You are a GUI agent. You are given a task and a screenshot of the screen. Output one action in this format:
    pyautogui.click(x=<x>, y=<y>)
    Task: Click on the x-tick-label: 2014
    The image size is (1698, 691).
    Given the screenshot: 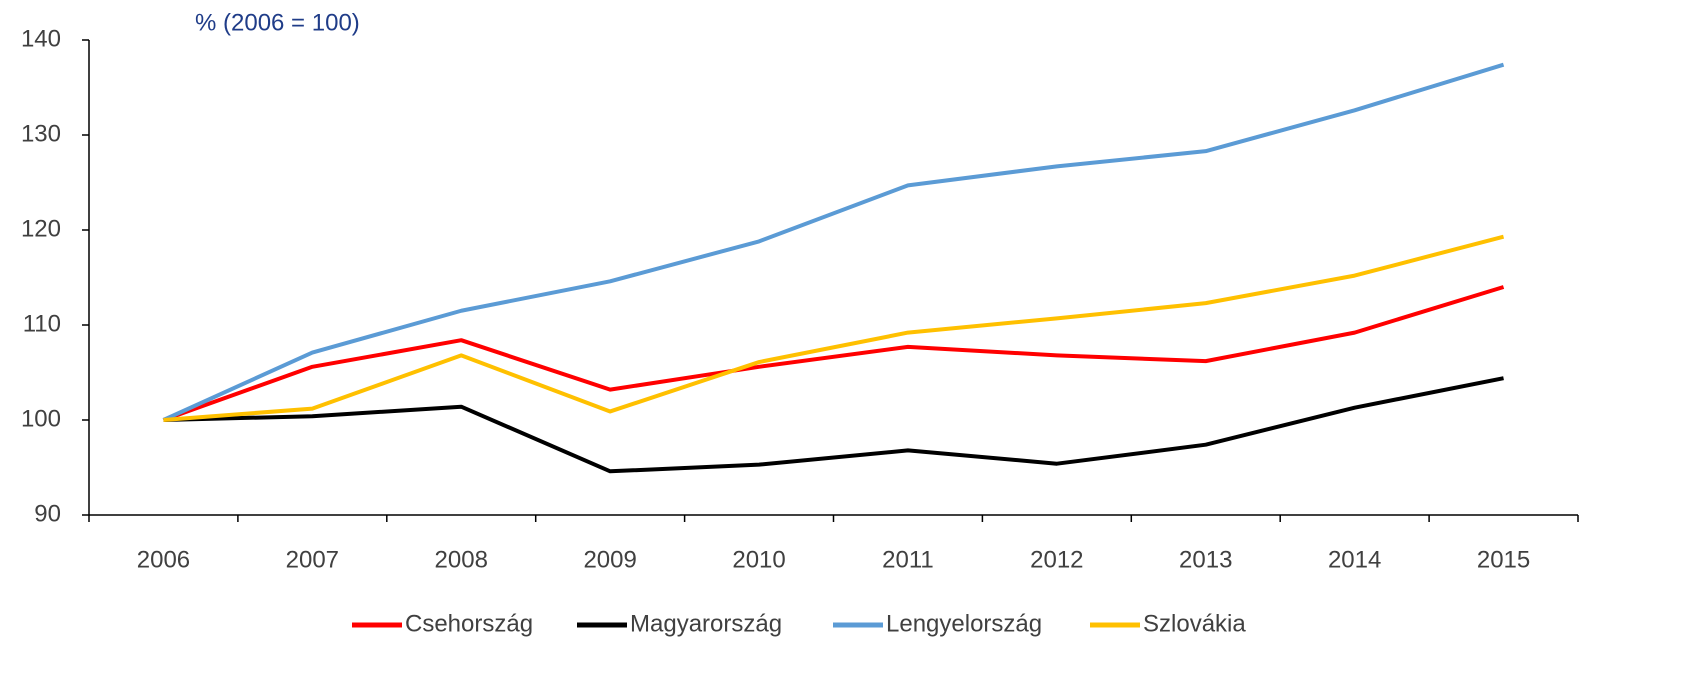 What is the action you would take?
    pyautogui.click(x=1354, y=559)
    